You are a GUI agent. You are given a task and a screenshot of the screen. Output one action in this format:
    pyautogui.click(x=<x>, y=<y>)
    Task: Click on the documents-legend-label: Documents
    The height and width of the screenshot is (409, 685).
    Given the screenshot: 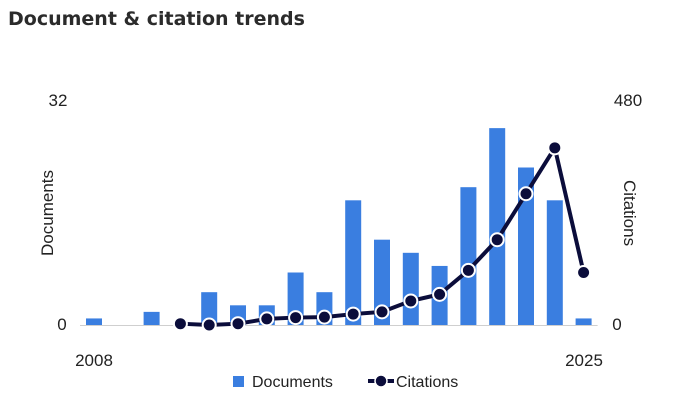 What is the action you would take?
    pyautogui.click(x=292, y=382)
    